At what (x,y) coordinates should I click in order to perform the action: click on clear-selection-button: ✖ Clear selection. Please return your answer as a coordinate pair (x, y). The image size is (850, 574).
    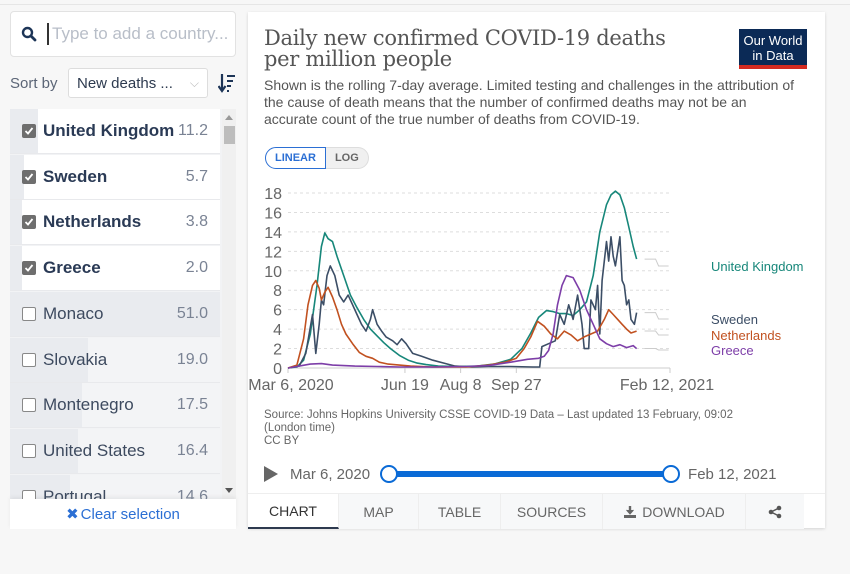
    Looking at the image, I should click on (123, 514).